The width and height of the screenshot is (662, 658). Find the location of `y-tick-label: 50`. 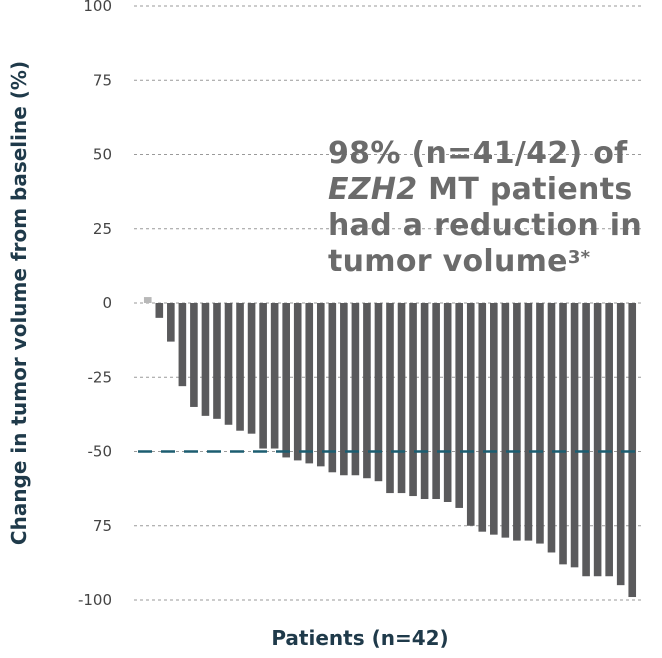

y-tick-label: 50 is located at coordinates (102, 155).